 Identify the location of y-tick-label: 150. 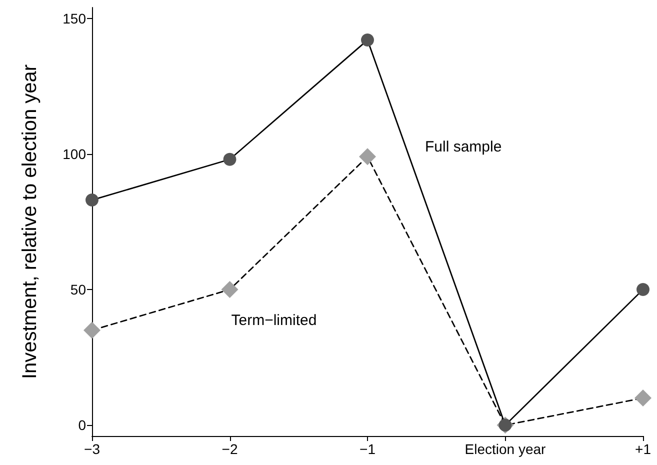
(74, 18).